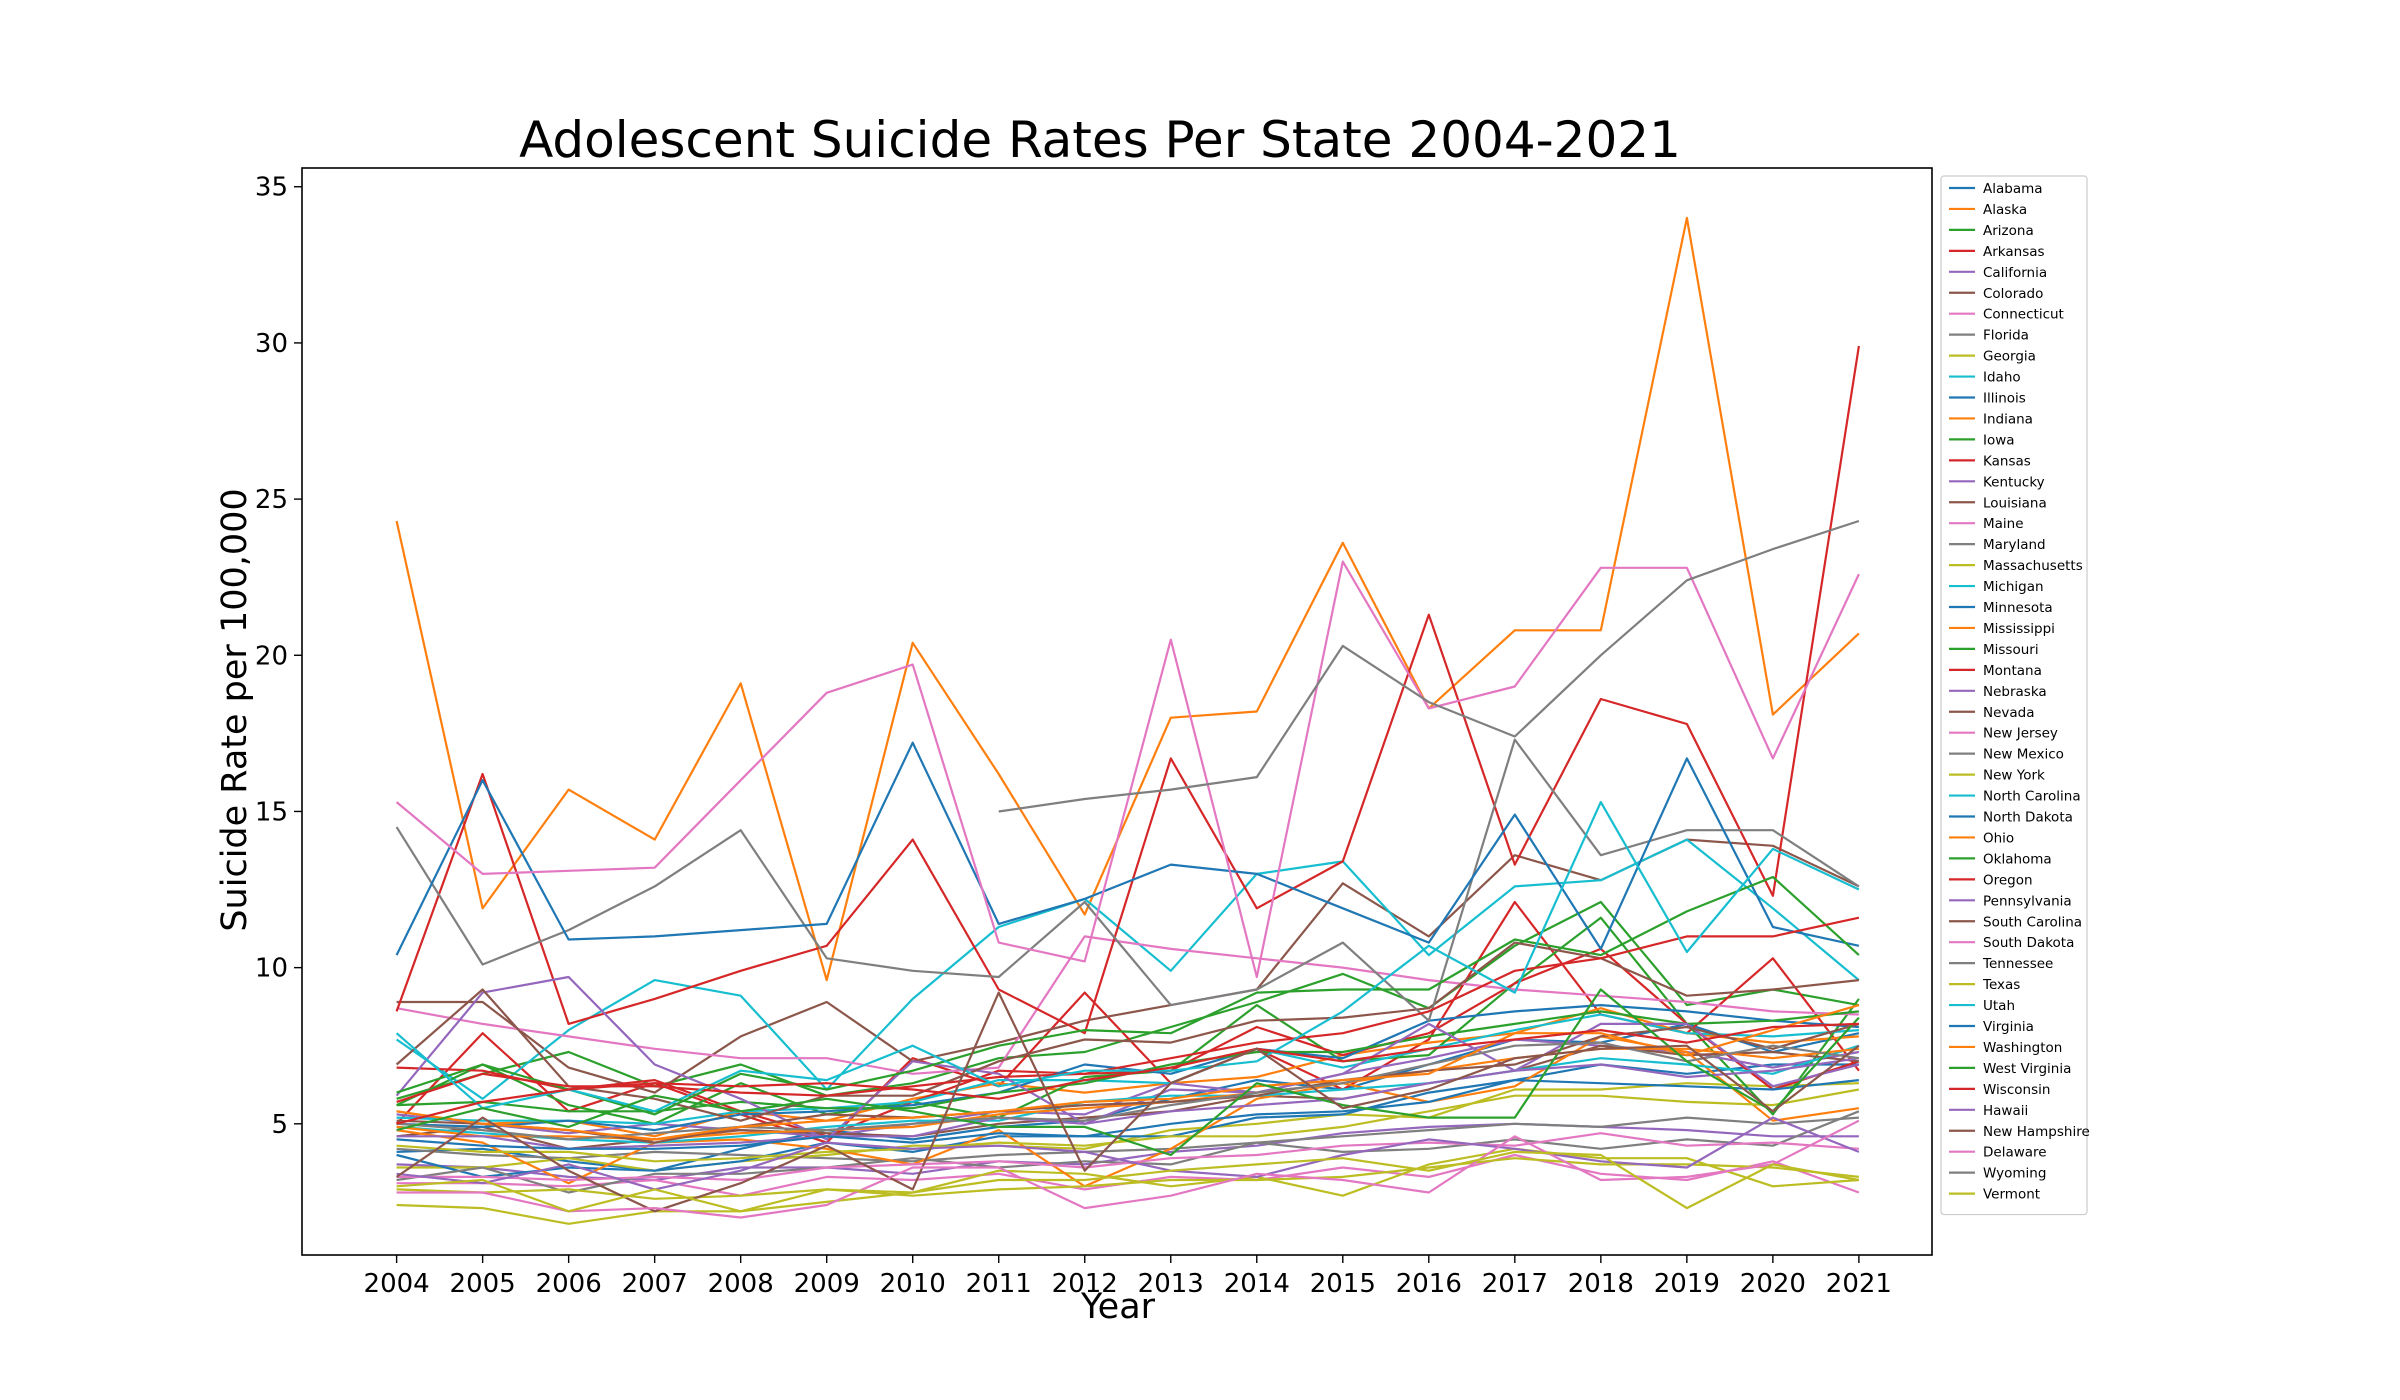 Image resolution: width=2400 pixels, height=1400 pixels. I want to click on legend-label: Pennsylvania, so click(2027, 901).